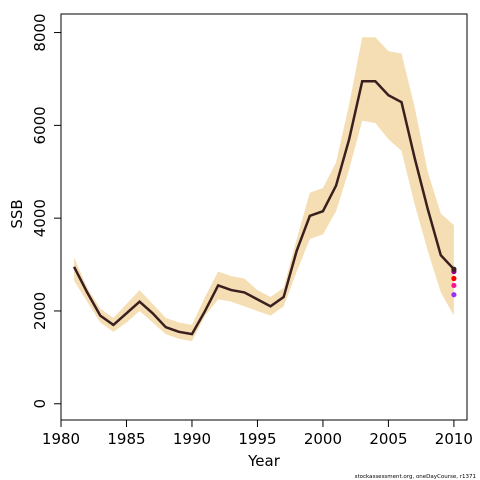 The width and height of the screenshot is (480, 480). What do you see at coordinates (17, 213) in the screenshot?
I see `y-axis-title: SSB` at bounding box center [17, 213].